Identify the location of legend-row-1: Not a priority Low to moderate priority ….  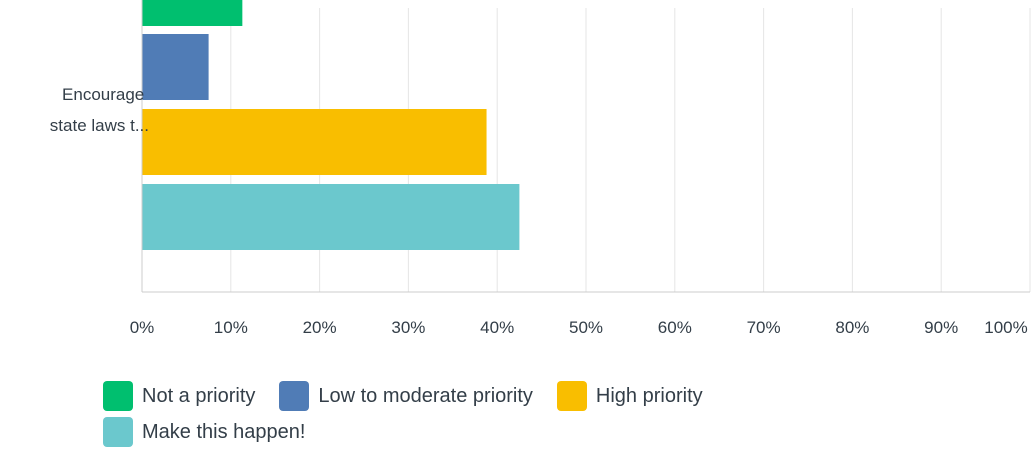
(553, 396).